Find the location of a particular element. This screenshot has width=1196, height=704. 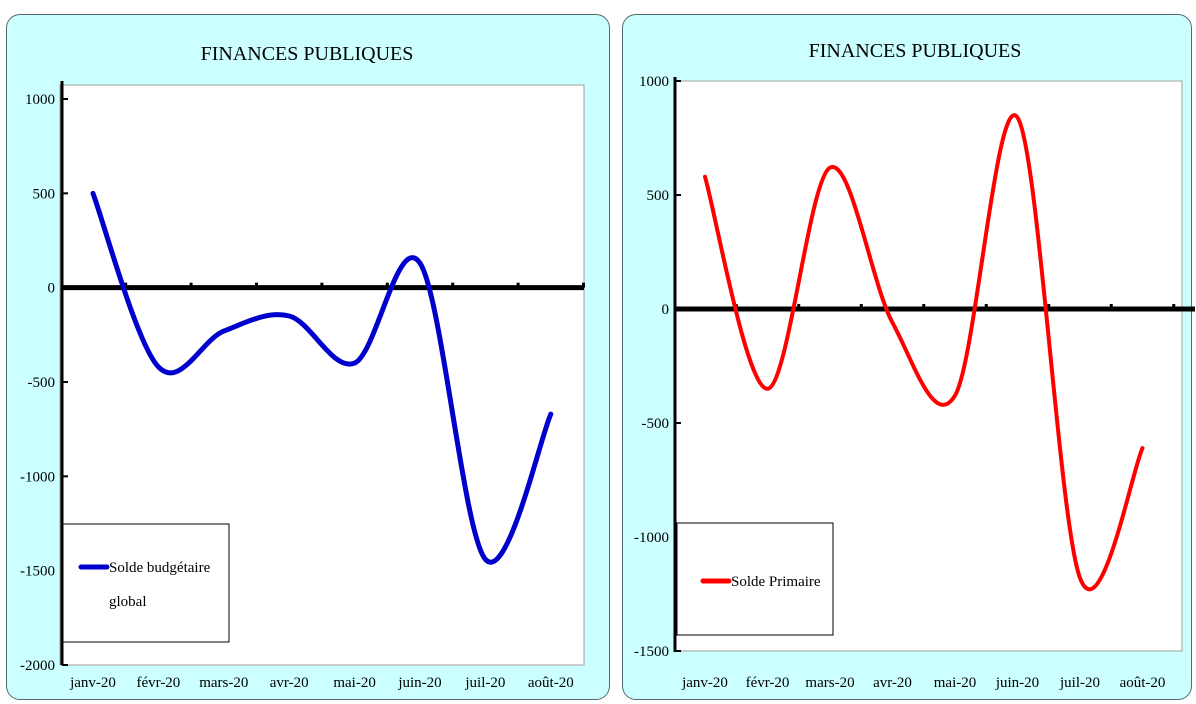

legend: Solde budgétaire global is located at coordinates (146, 583).